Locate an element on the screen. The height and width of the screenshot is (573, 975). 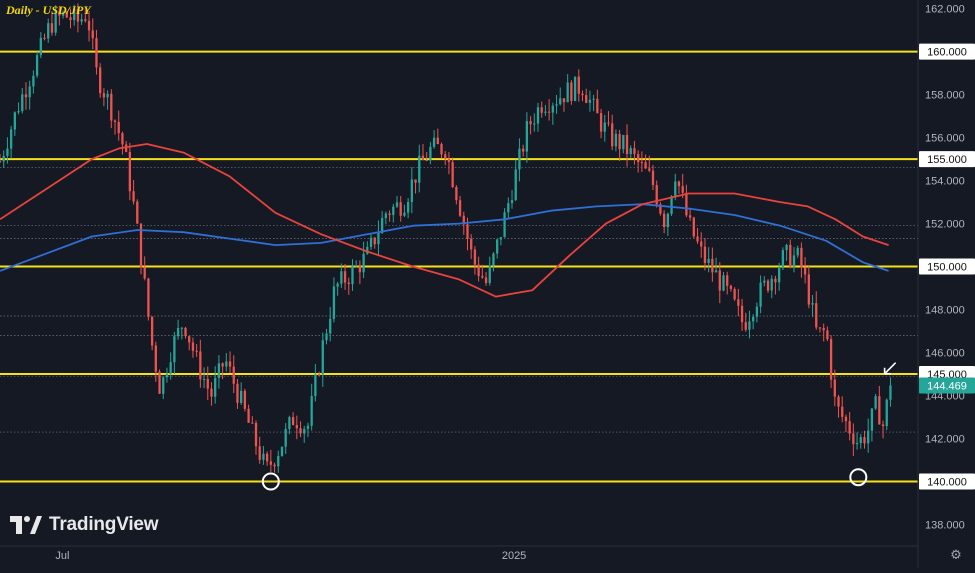
arrow-marker is located at coordinates (891, 368).